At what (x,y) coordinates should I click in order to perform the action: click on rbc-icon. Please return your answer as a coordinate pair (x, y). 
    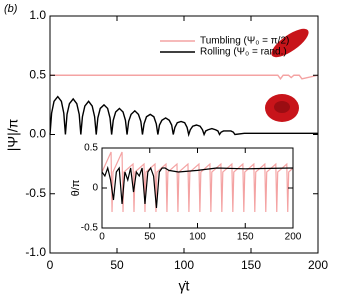
    Looking at the image, I should click on (290, 43).